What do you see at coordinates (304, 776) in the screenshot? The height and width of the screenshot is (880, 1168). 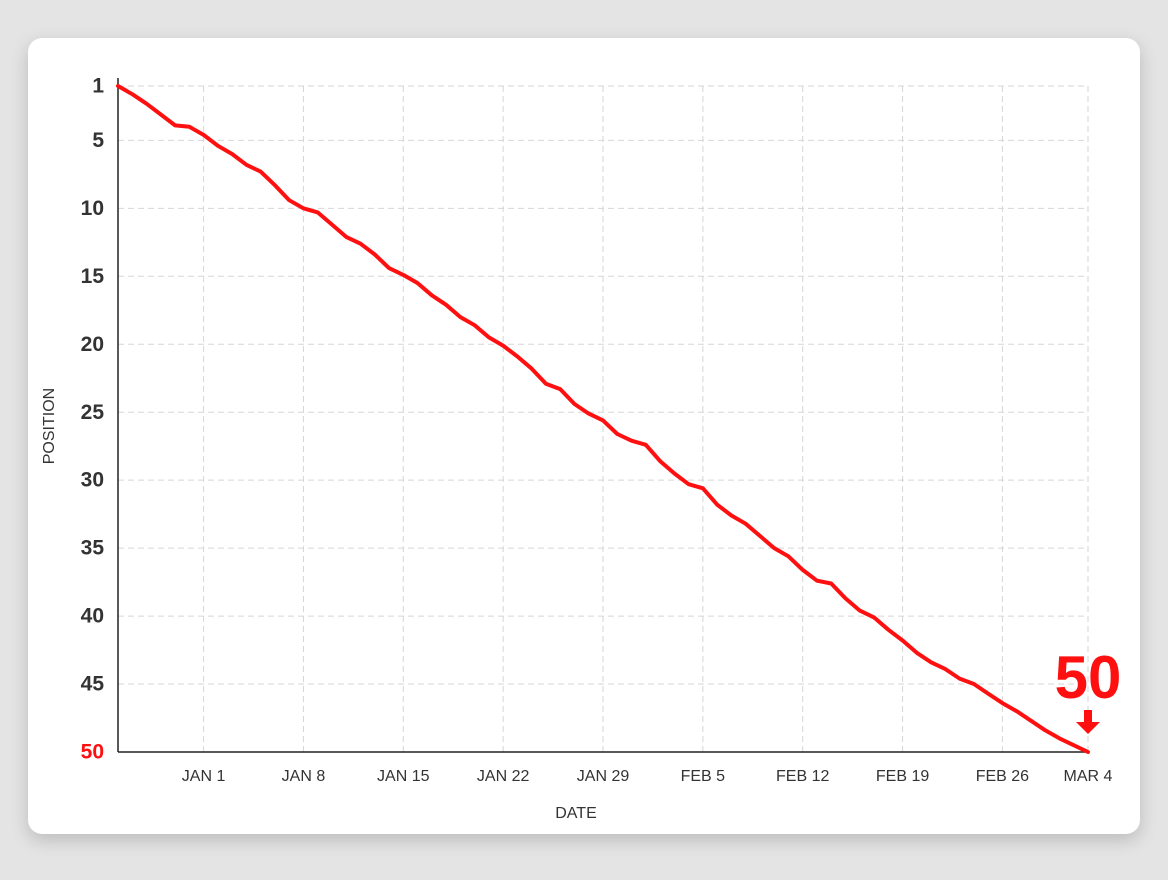 I see `x-tick-label: JAN 8` at bounding box center [304, 776].